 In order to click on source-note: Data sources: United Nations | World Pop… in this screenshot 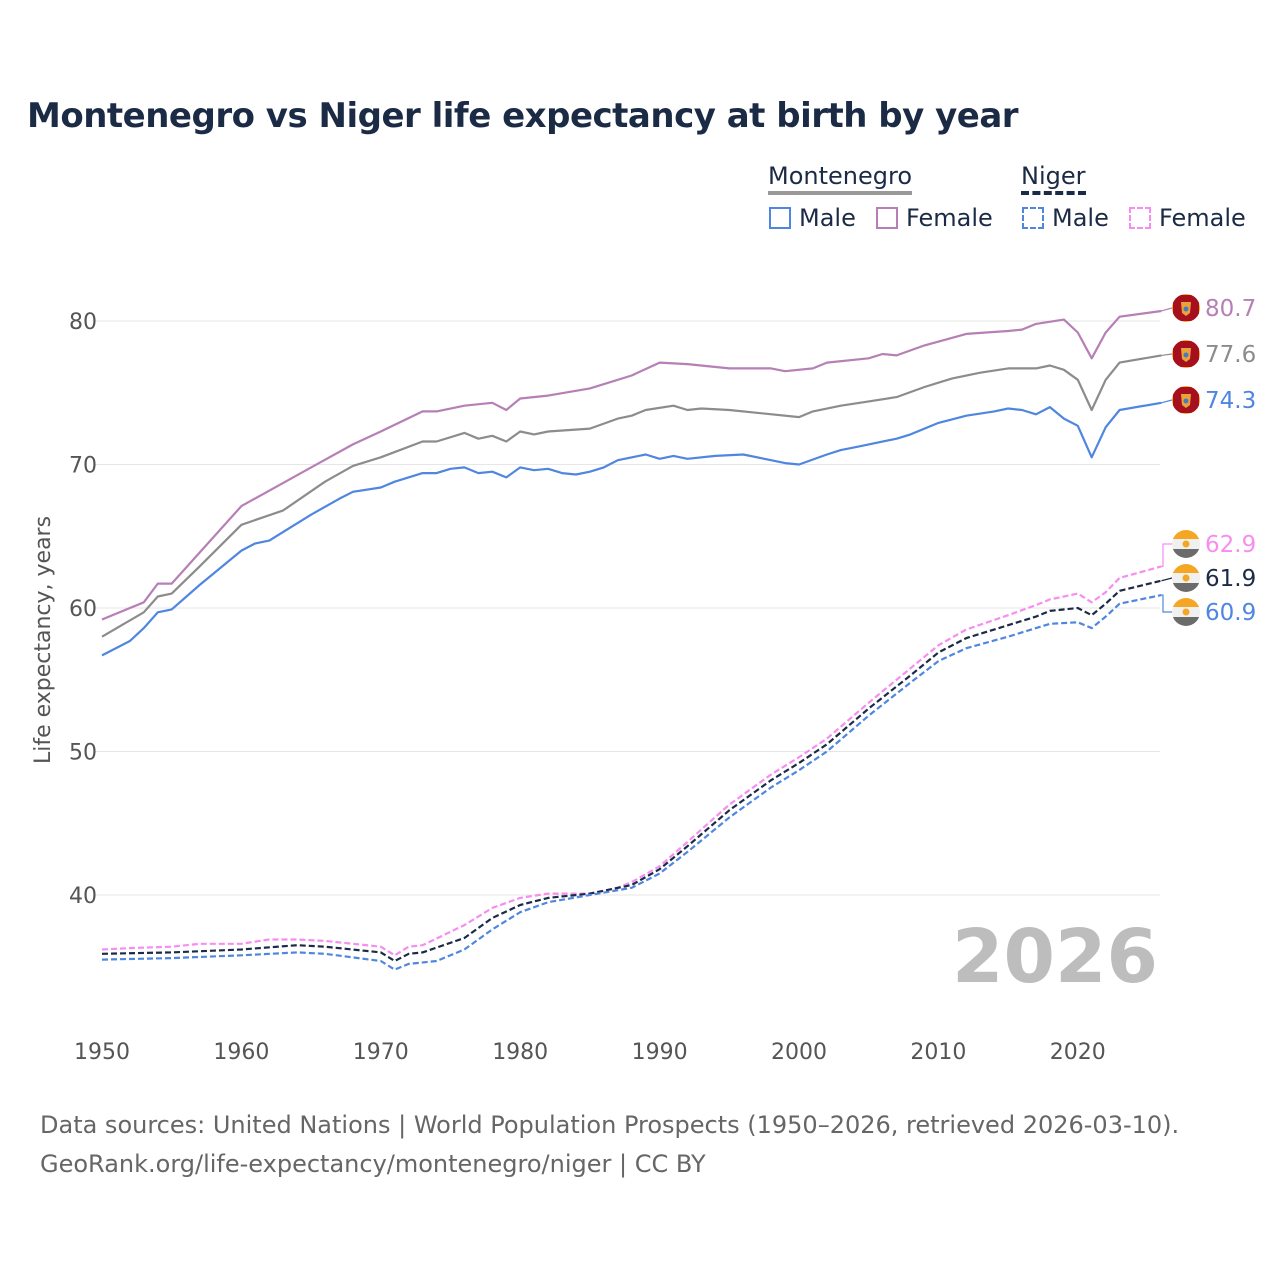, I will do `click(609, 1145)`.